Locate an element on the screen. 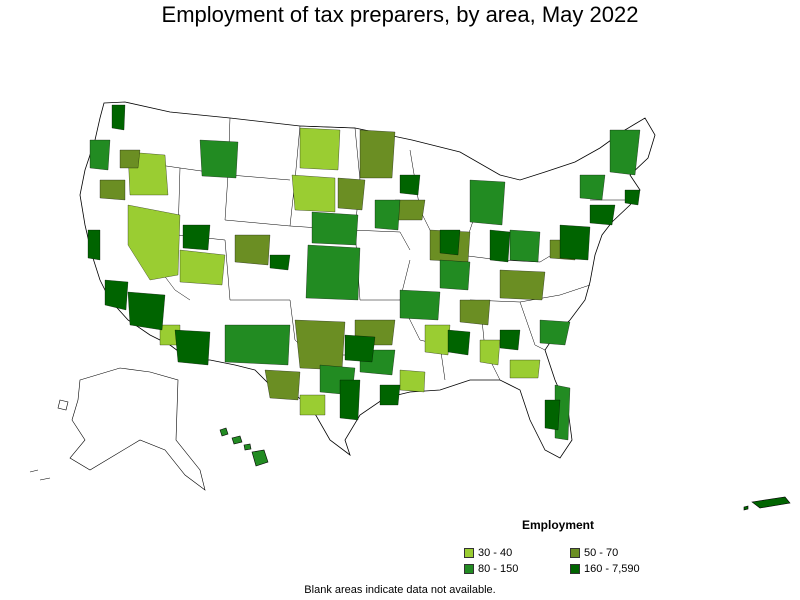  legend-item-160-7590: 160 - 7,590 is located at coordinates (605, 569).